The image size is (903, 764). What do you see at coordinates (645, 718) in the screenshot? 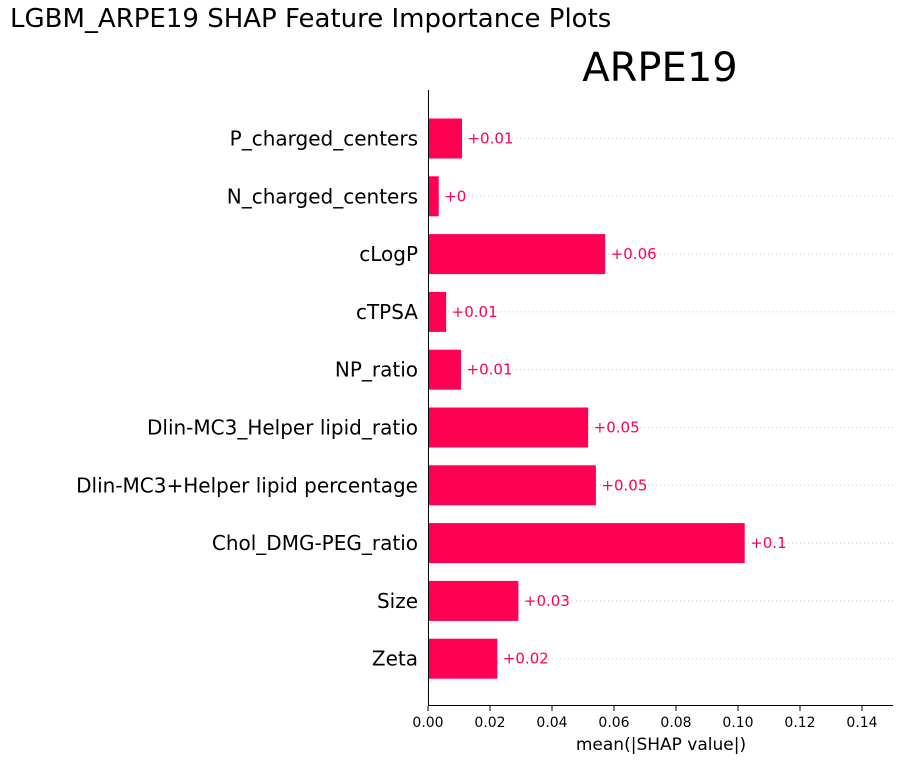
I see `x-axis-ticks: 0.00 0.02 0.04 0.06 0.08 0.10 0.12 0.14` at bounding box center [645, 718].